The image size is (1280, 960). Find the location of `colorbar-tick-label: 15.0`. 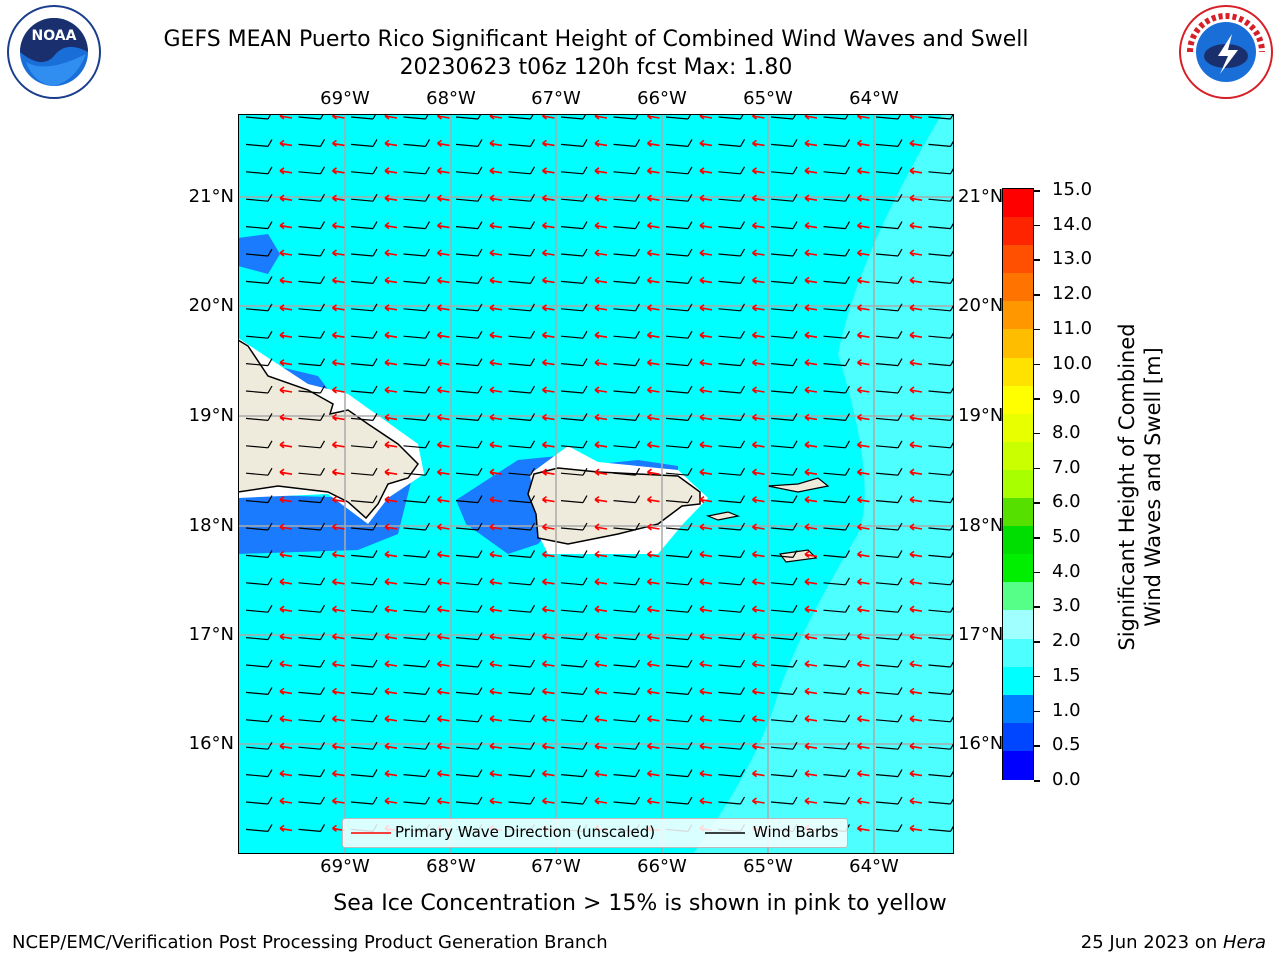

colorbar-tick-label: 15.0 is located at coordinates (1072, 189).